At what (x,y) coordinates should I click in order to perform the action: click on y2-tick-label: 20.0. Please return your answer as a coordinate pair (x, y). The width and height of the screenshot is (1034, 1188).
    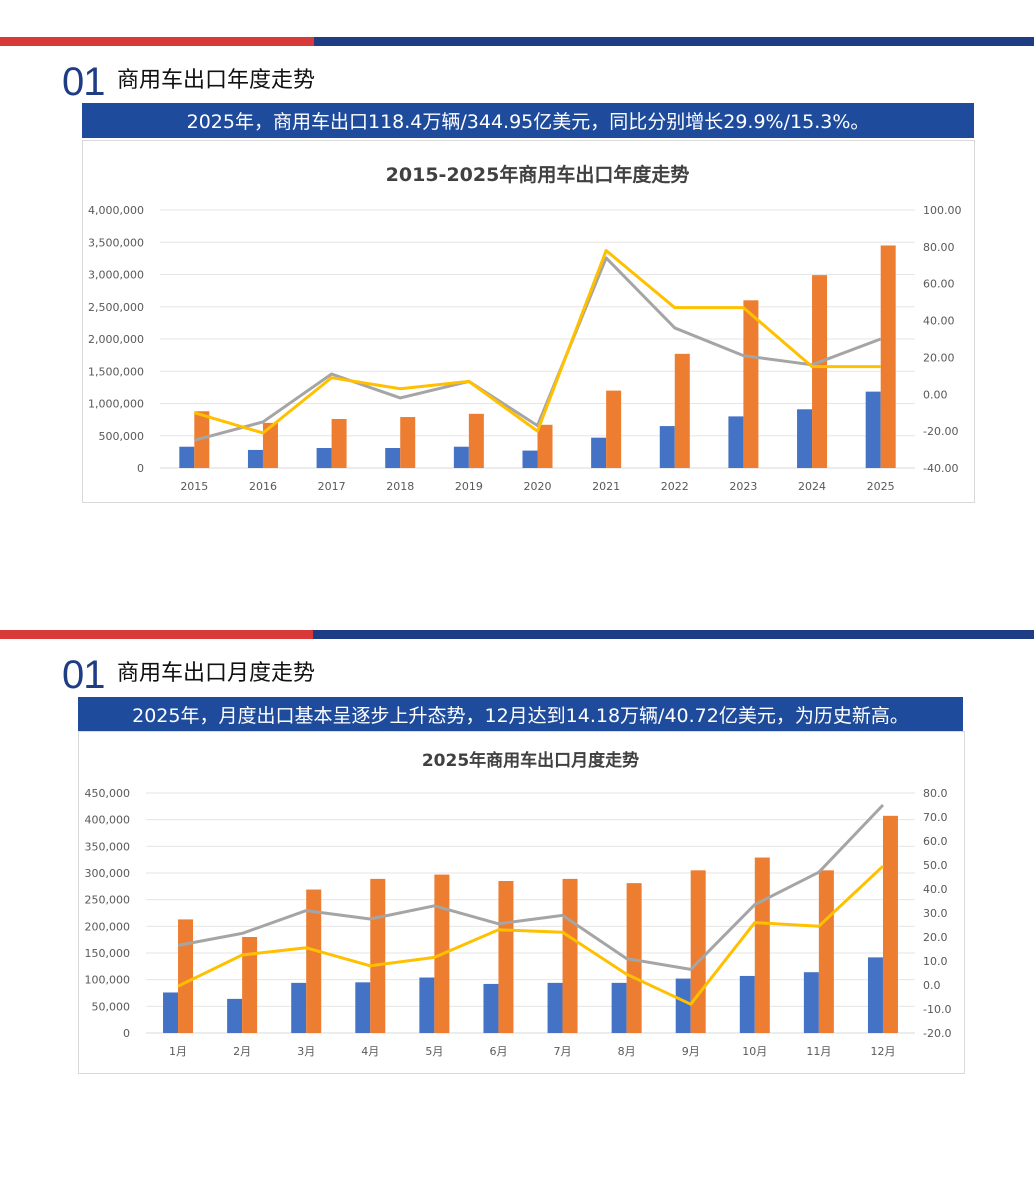
    Looking at the image, I should click on (935, 937).